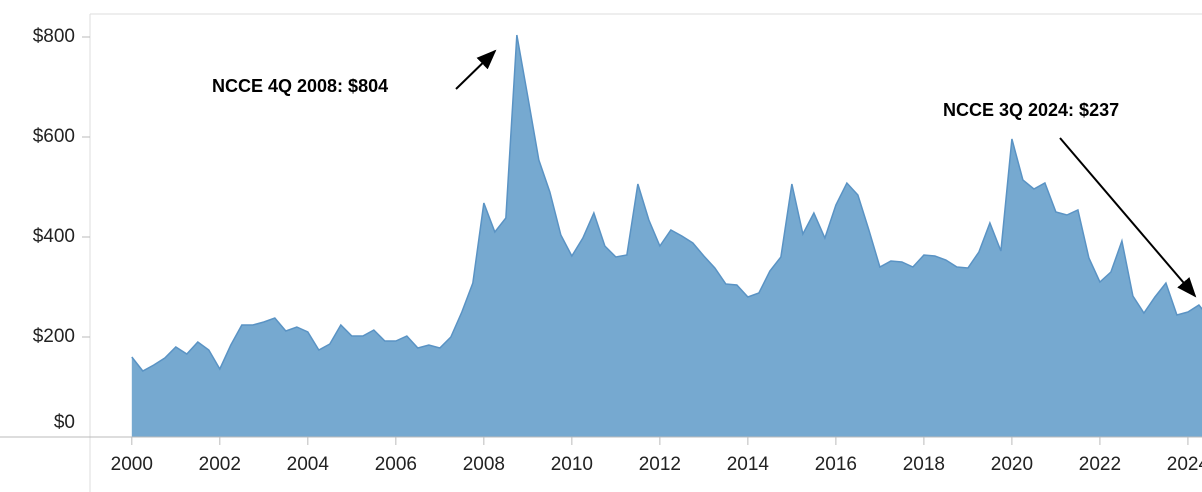  What do you see at coordinates (308, 464) in the screenshot?
I see `x-tick-label: 2004` at bounding box center [308, 464].